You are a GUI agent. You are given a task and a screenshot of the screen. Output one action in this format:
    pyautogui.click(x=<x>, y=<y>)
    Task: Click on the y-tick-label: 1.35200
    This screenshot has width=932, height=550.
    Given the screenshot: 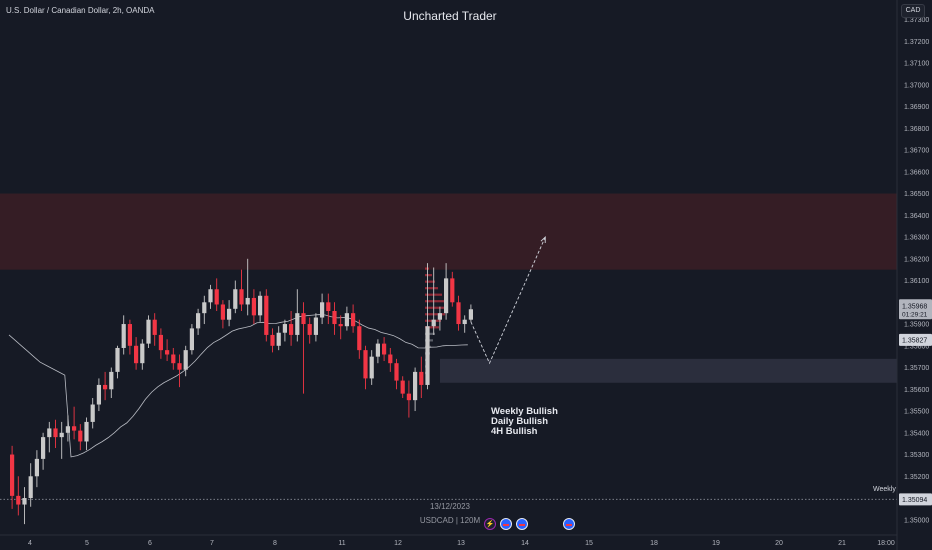 What is the action you would take?
    pyautogui.click(x=916, y=477)
    